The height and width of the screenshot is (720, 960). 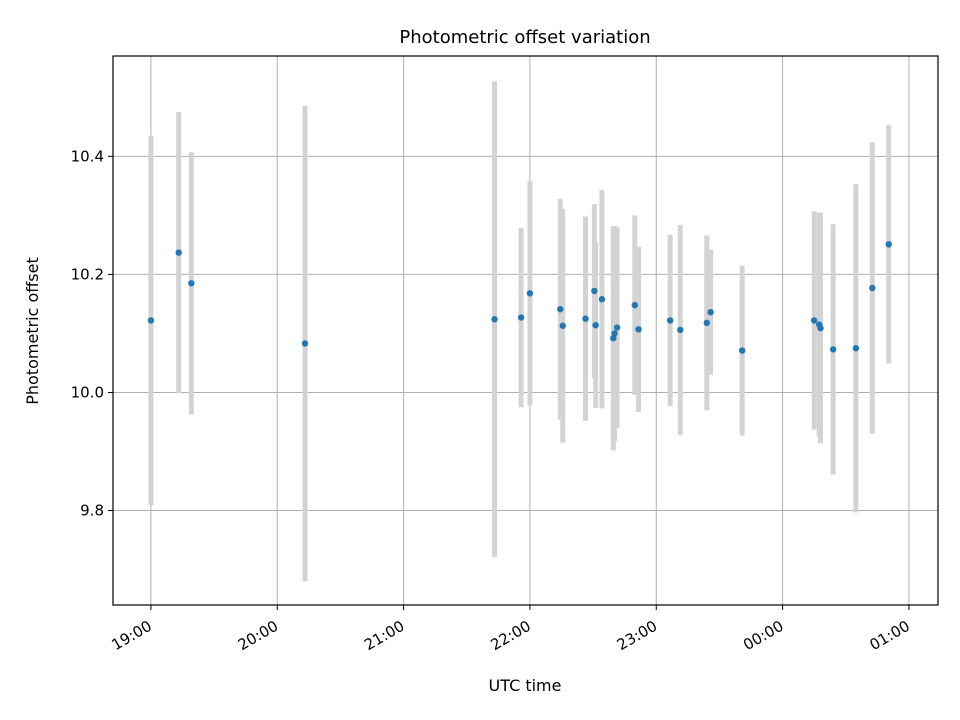 I want to click on y-tick-label: 10.0, so click(x=87, y=392).